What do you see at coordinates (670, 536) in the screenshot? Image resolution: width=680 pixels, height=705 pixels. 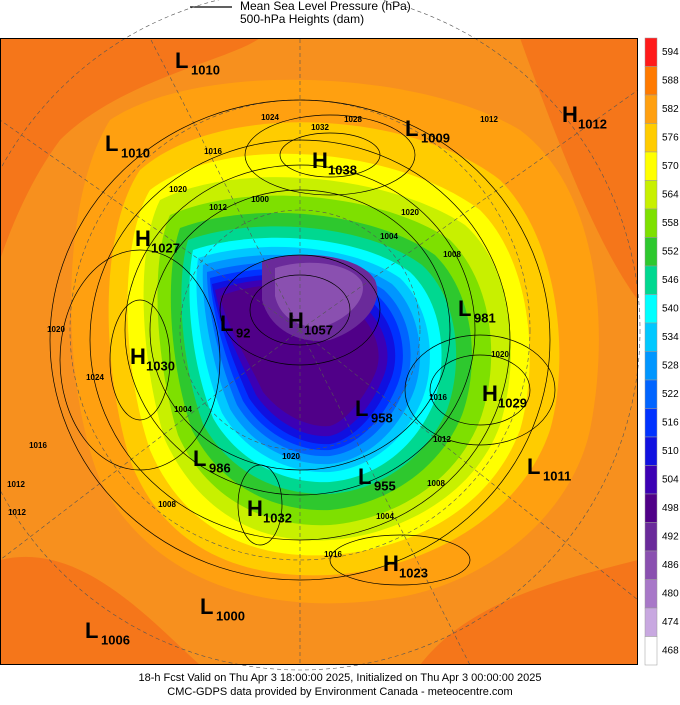 I see `colorbar-label: 492` at bounding box center [670, 536].